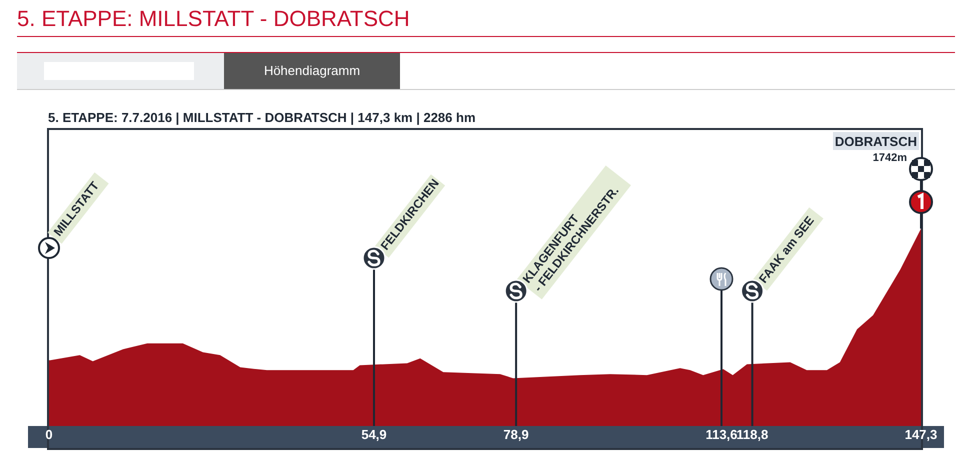 The width and height of the screenshot is (962, 457). I want to click on x-tick-label: 54,9, so click(374, 434).